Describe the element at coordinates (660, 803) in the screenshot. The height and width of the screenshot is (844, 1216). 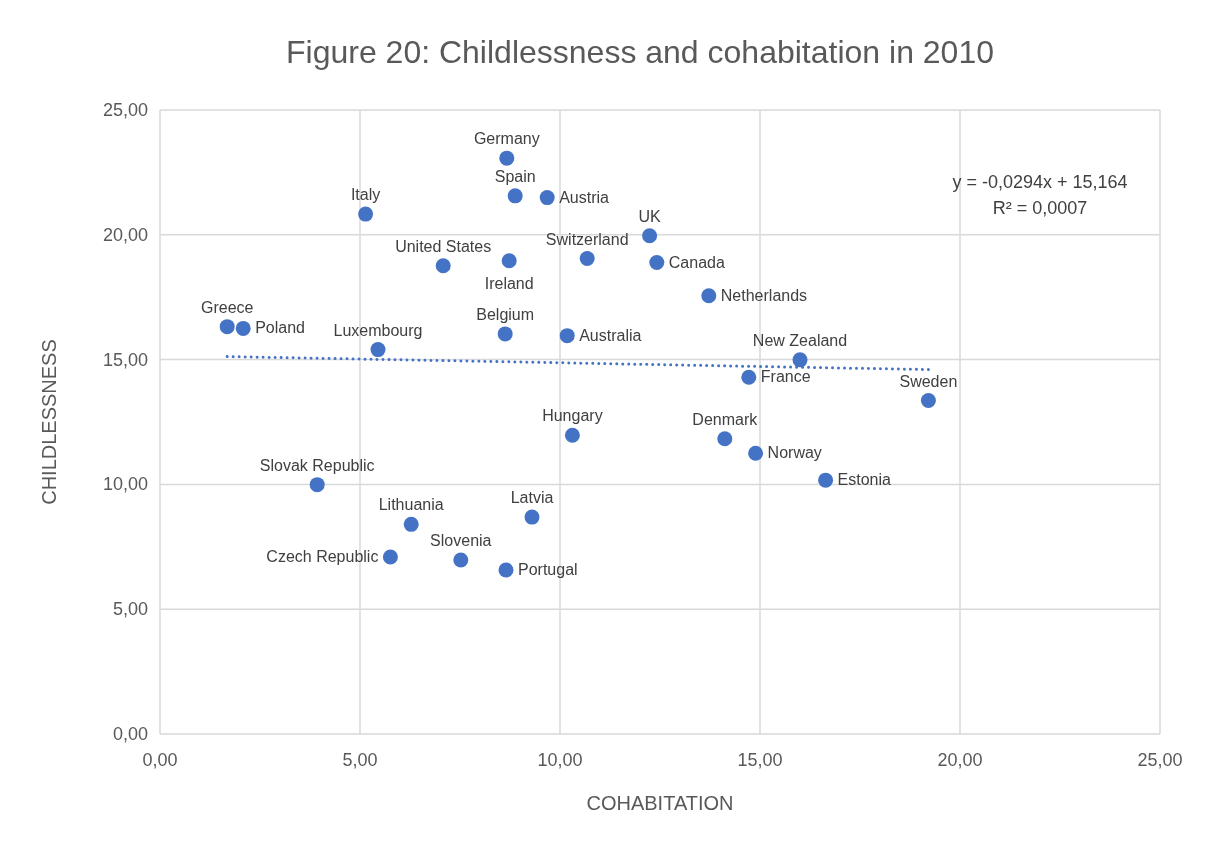
I see `x-axis-title: COHABITATION` at that location.